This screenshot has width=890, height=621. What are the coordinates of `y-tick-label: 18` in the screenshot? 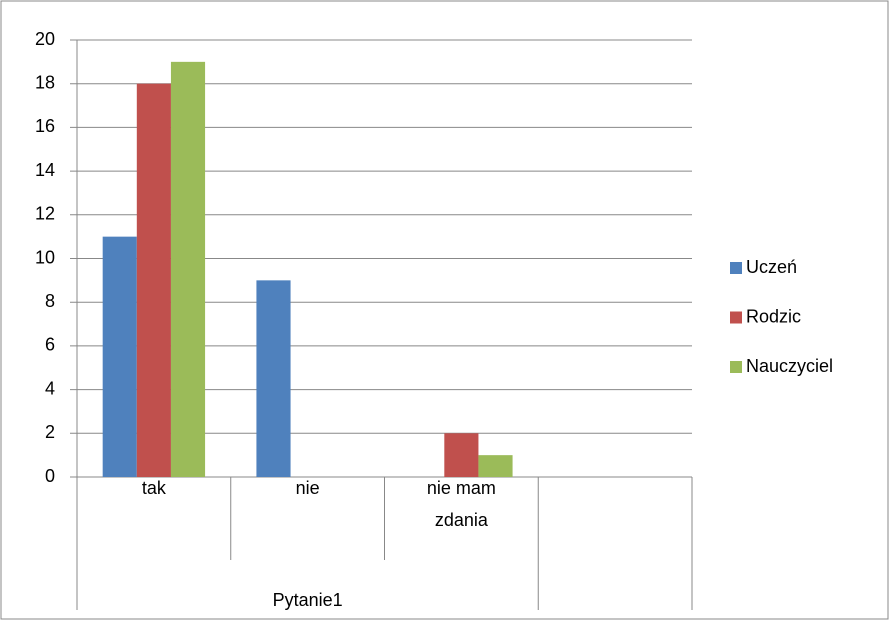 It's located at (45, 82).